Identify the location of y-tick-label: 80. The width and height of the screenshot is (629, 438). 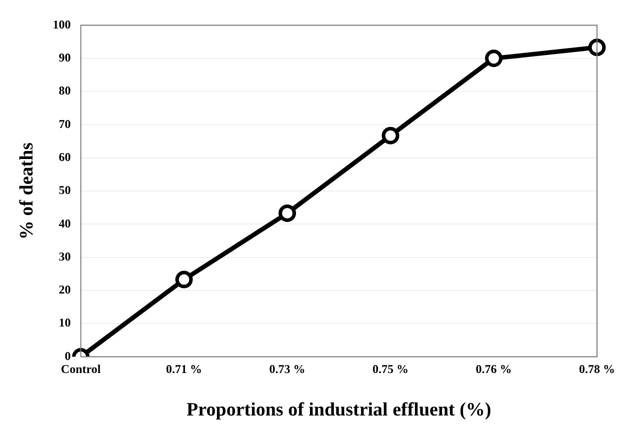
(64, 91).